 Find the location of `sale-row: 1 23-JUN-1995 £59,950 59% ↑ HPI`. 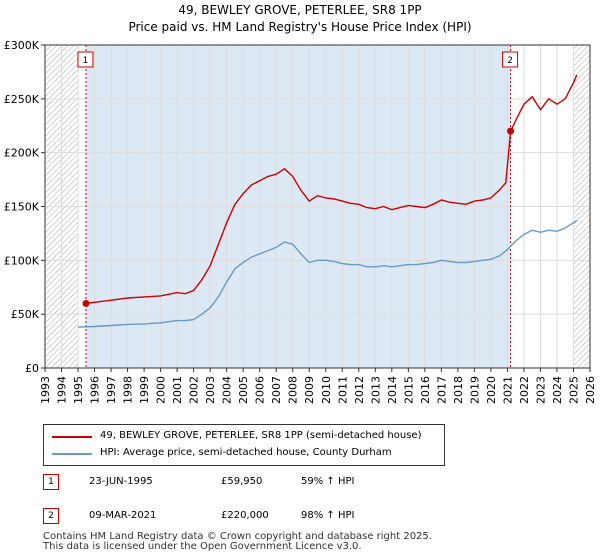

sale-row: 1 23-JUN-1995 £59,950 59% ↑ HPI is located at coordinates (253, 483).